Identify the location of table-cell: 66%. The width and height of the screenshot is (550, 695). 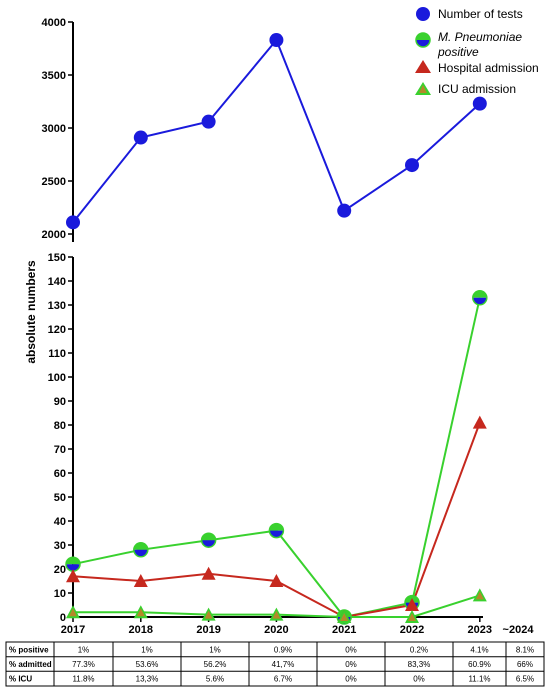
(525, 664).